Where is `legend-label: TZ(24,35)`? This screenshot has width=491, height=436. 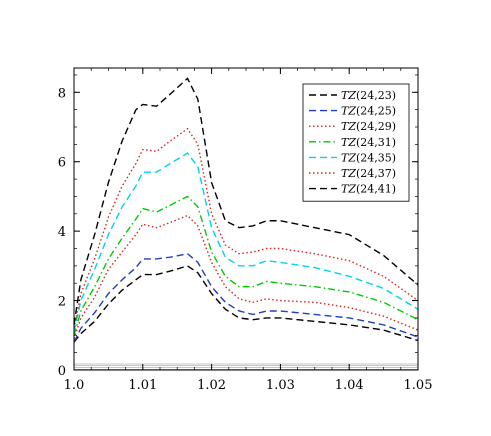
legend-label: TZ(24,35) is located at coordinates (368, 157).